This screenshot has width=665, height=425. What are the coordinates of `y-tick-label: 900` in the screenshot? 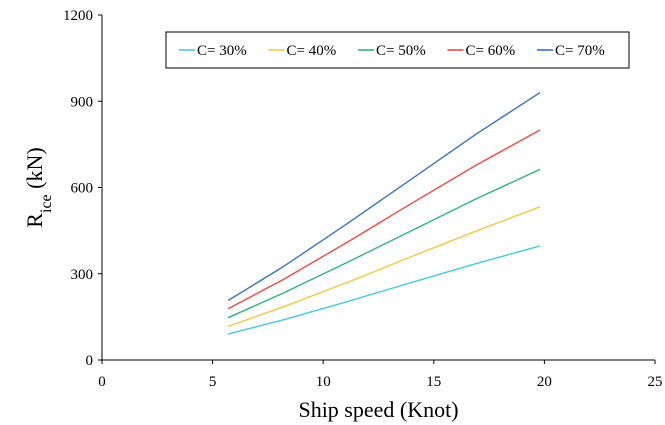 It's located at (82, 102).